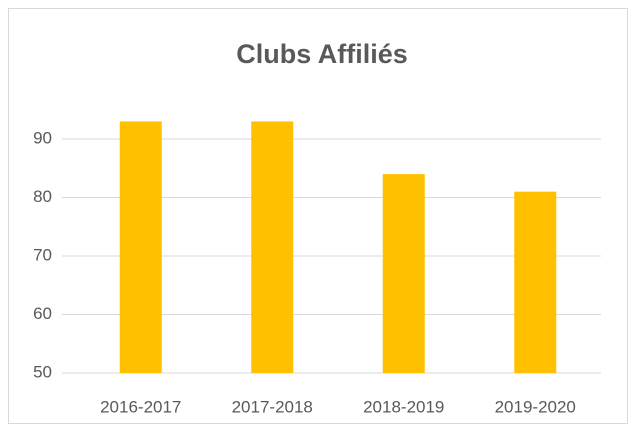 This screenshot has width=633, height=432. Describe the element at coordinates (42, 137) in the screenshot. I see `y-tick-label: 90` at that location.